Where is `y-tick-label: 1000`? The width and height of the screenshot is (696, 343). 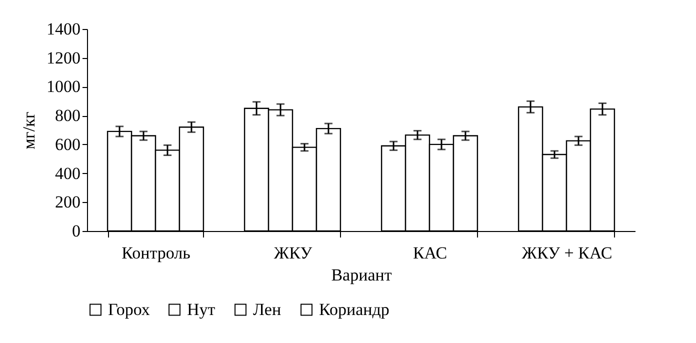
y-tick-label: 1000 is located at coordinates (63, 86).